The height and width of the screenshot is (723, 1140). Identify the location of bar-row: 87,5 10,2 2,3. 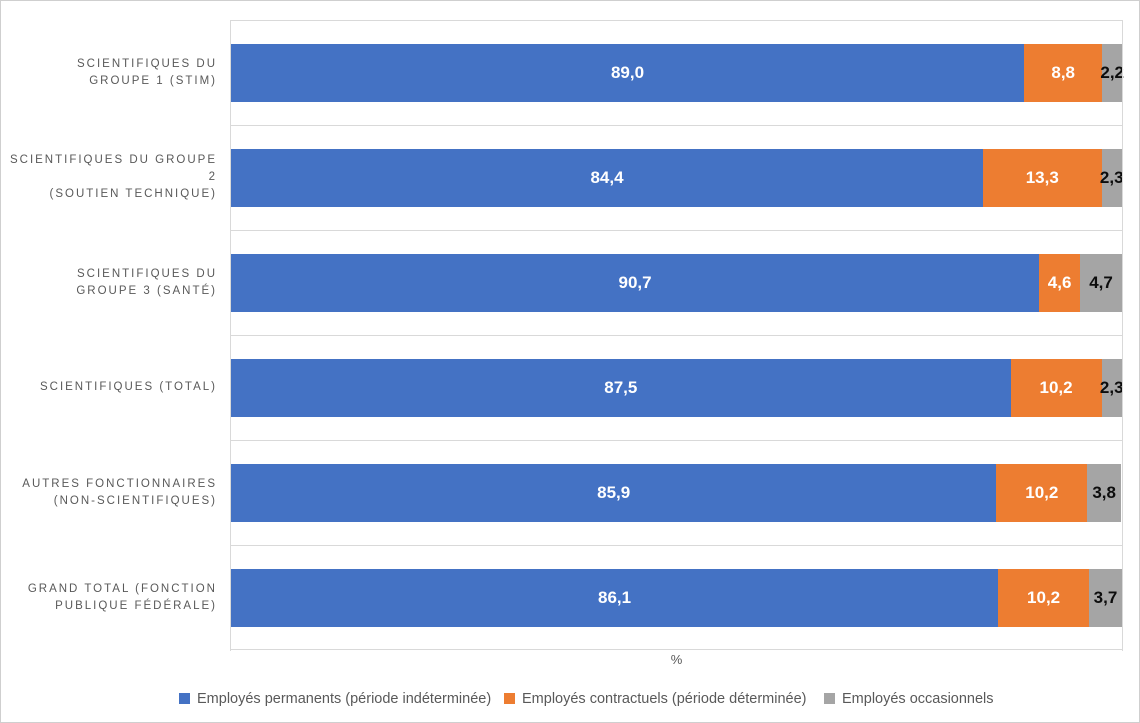
(677, 387).